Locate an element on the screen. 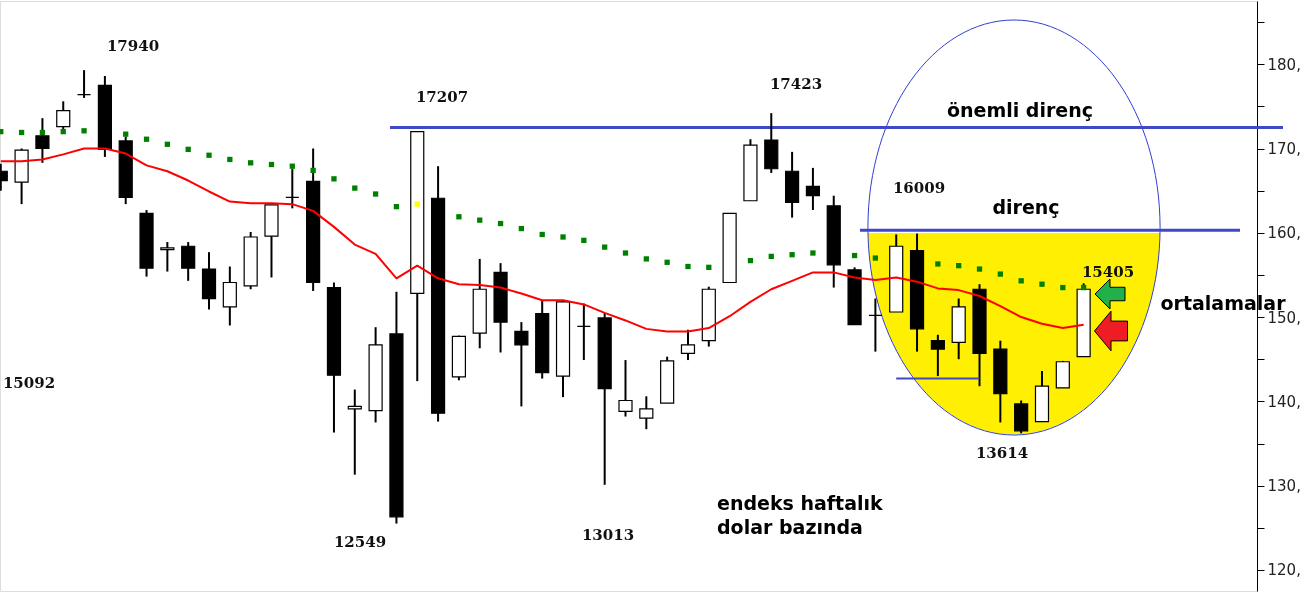 This screenshot has width=1308, height=592. y-tick-label: 120, is located at coordinates (1284, 570).